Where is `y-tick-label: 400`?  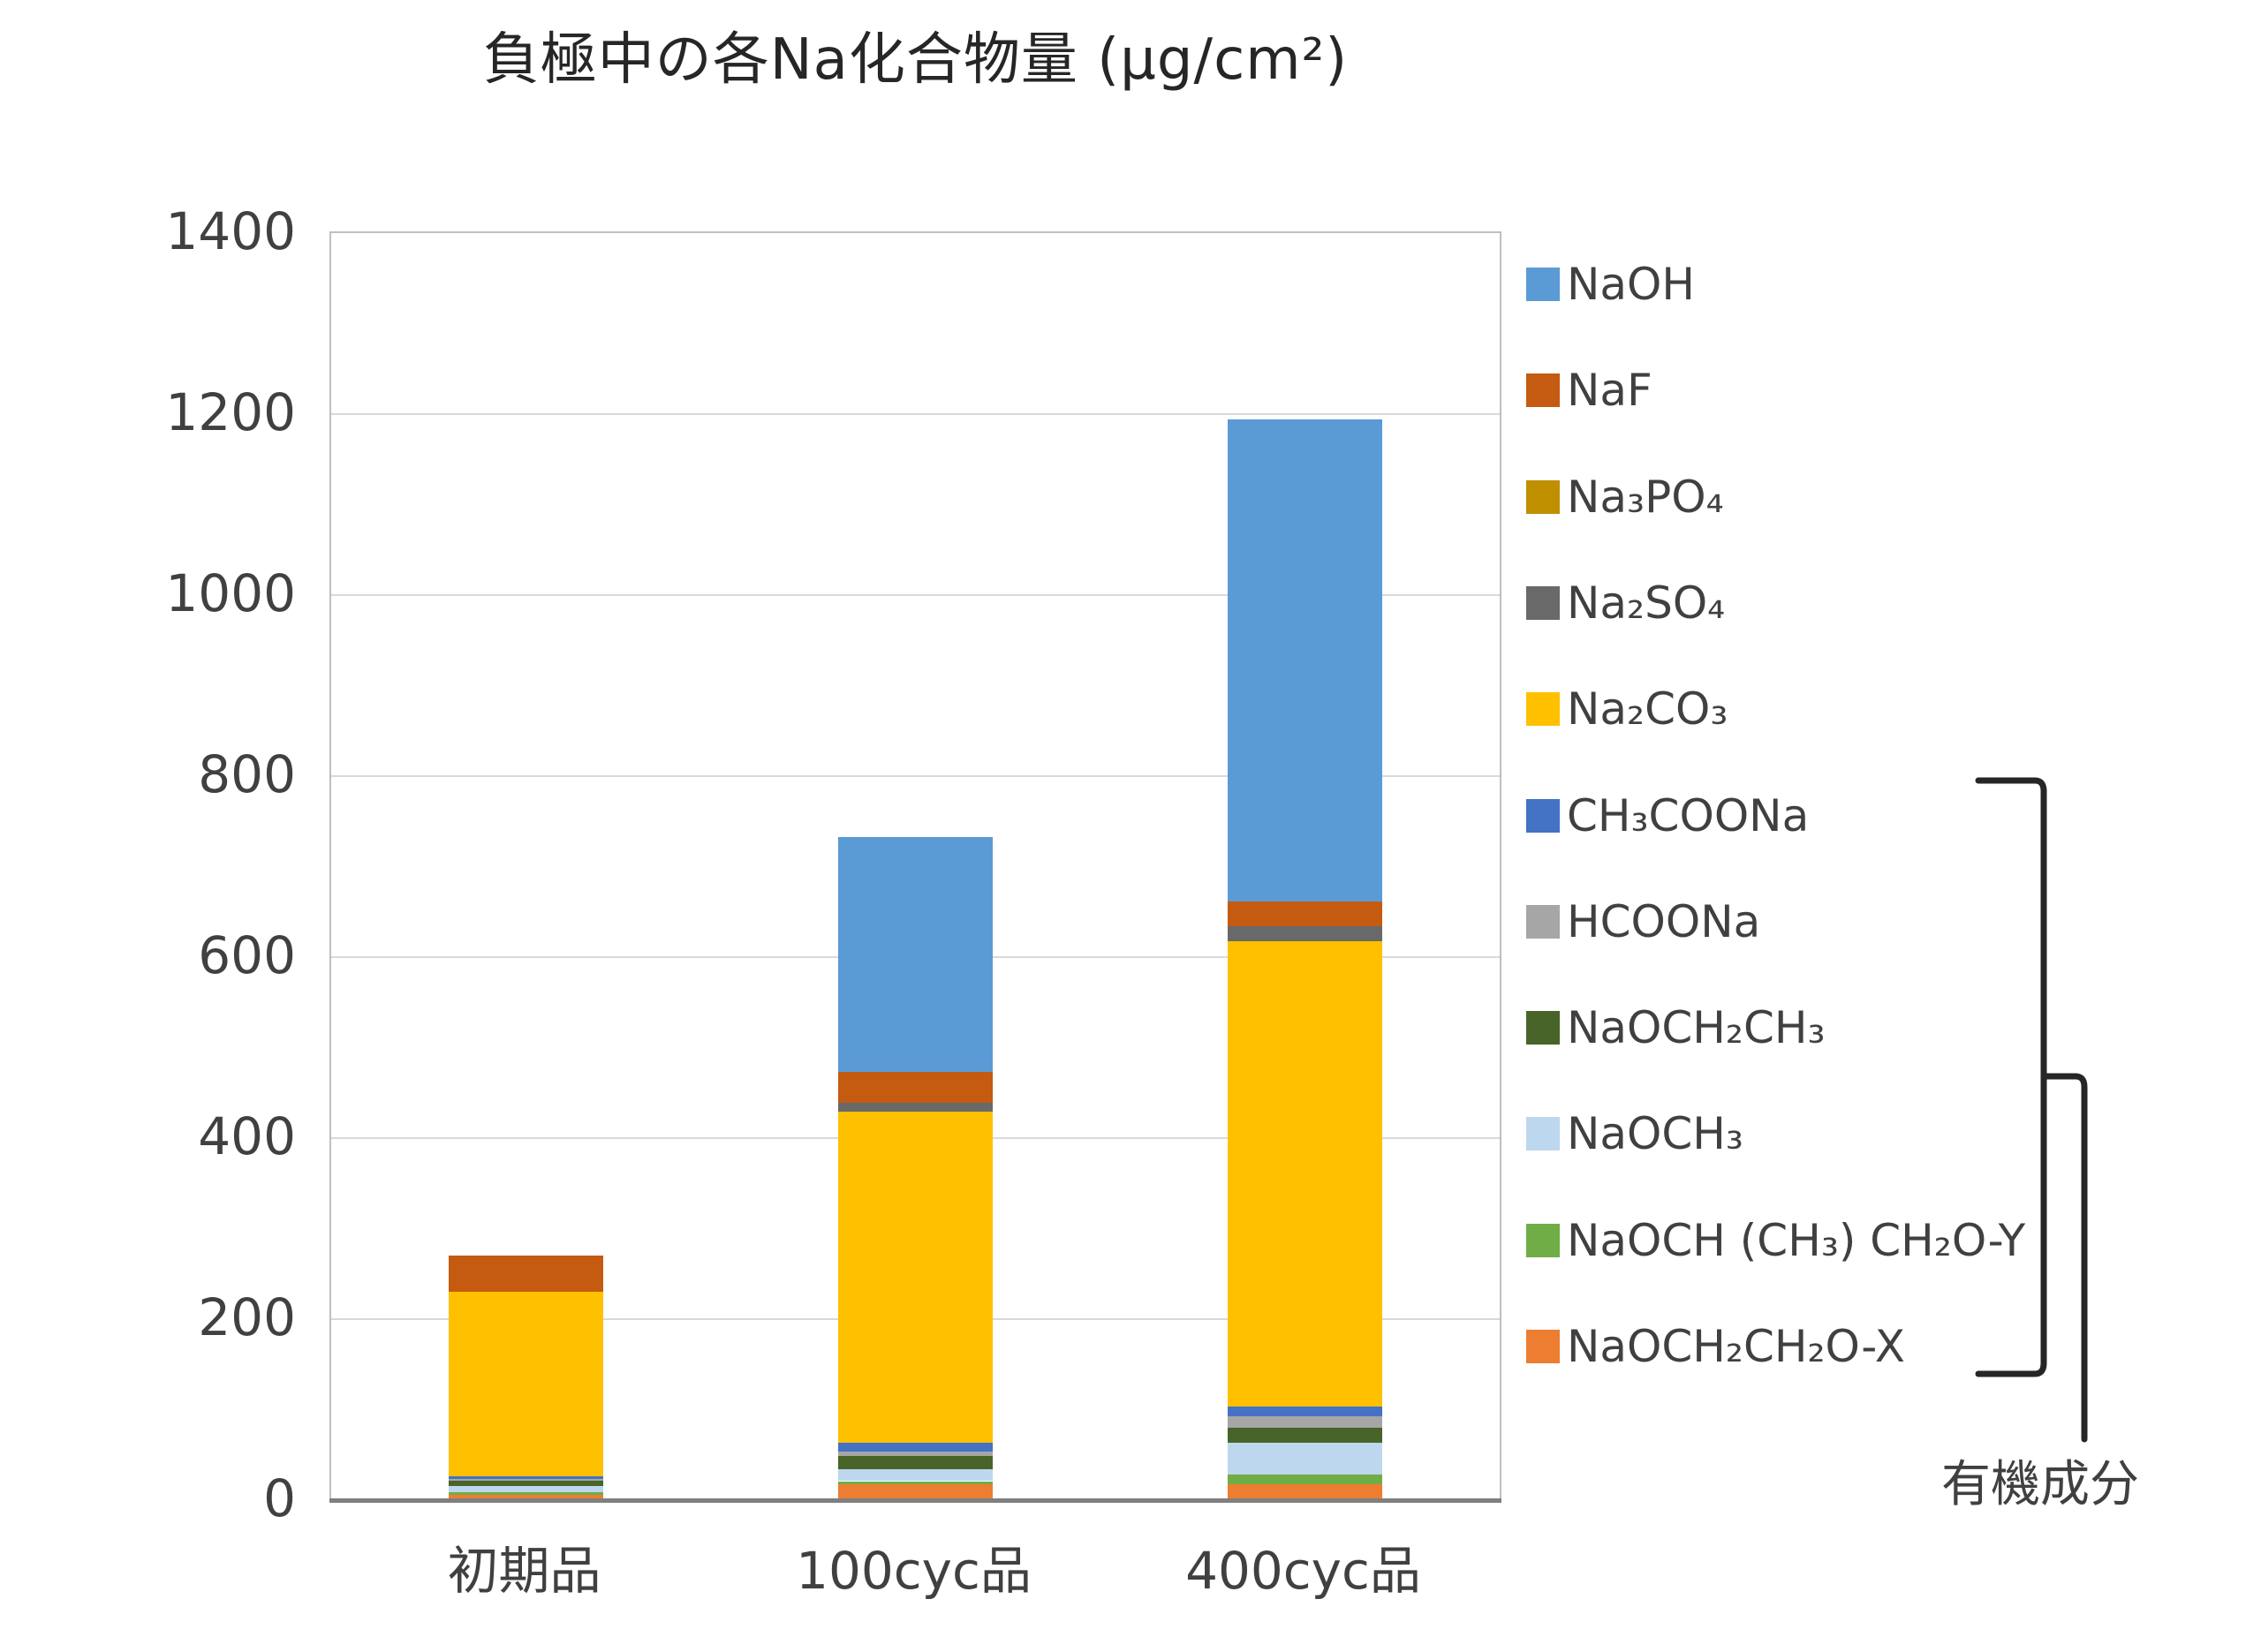
y-tick-label: 400 is located at coordinates (247, 1136).